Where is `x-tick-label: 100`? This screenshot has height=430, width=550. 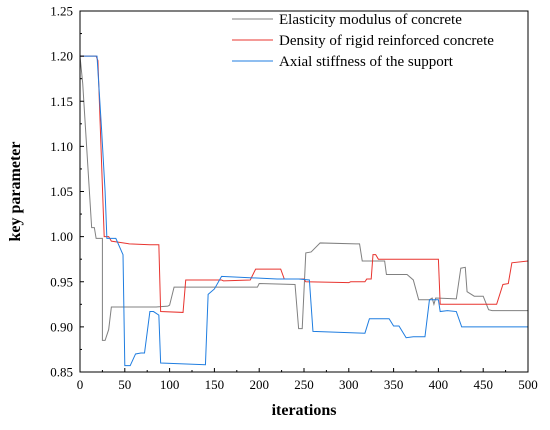
x-tick-label: 100 is located at coordinates (170, 384).